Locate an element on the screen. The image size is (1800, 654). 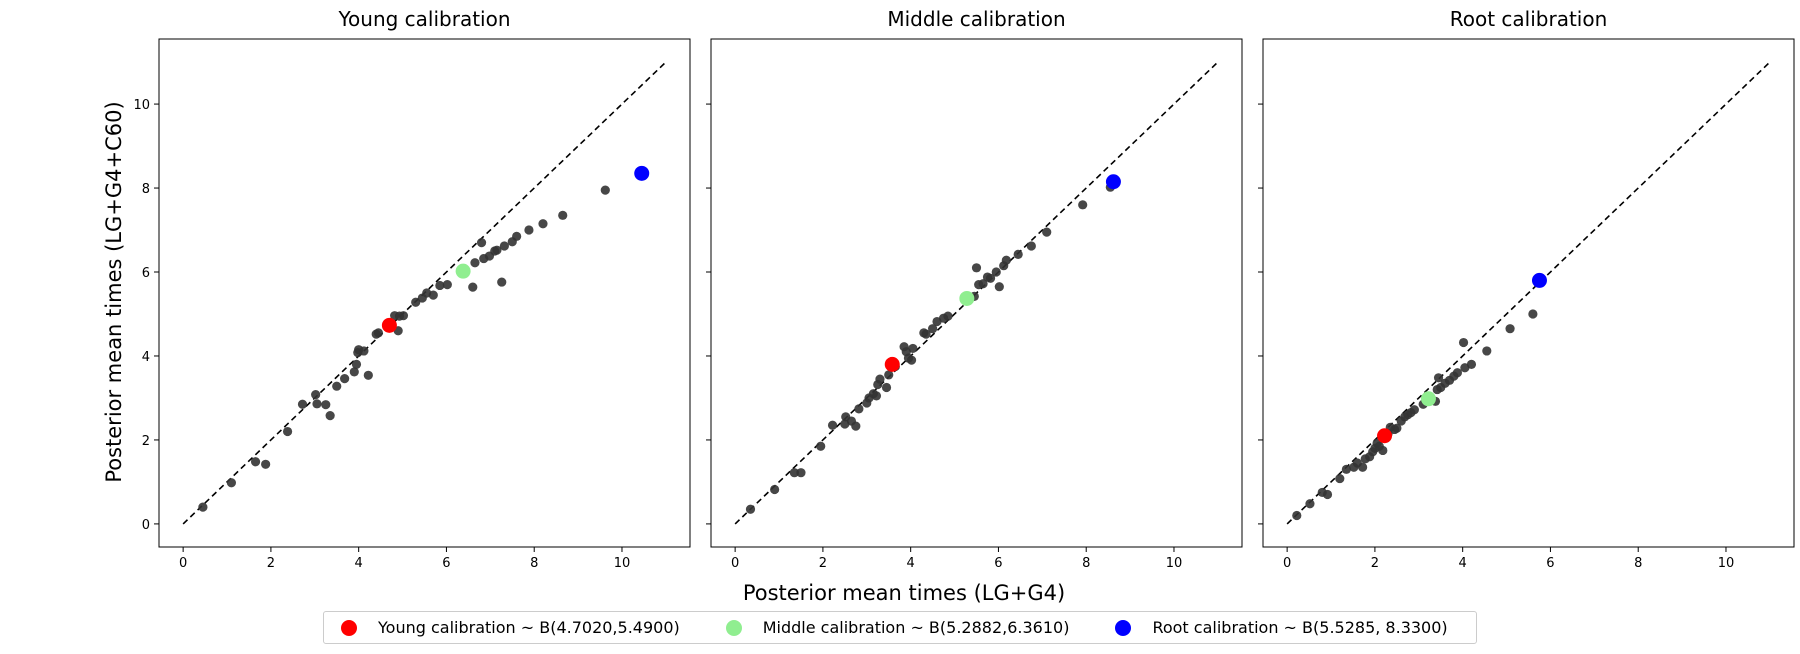
young-calibration-point-young is located at coordinates (389, 325).